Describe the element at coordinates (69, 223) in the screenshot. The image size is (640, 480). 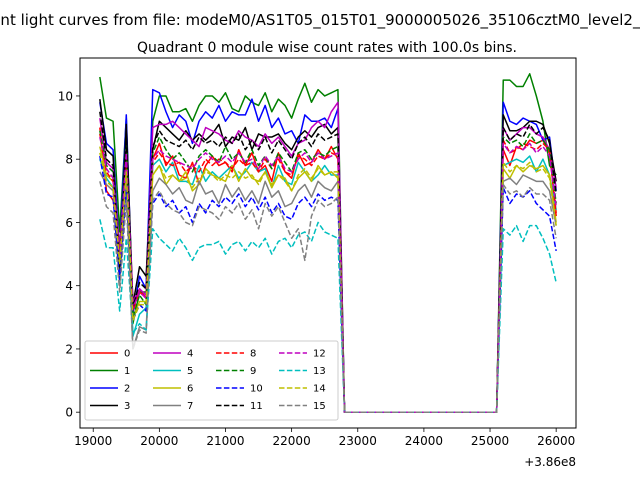
I see `y-tick-label: 6` at that location.